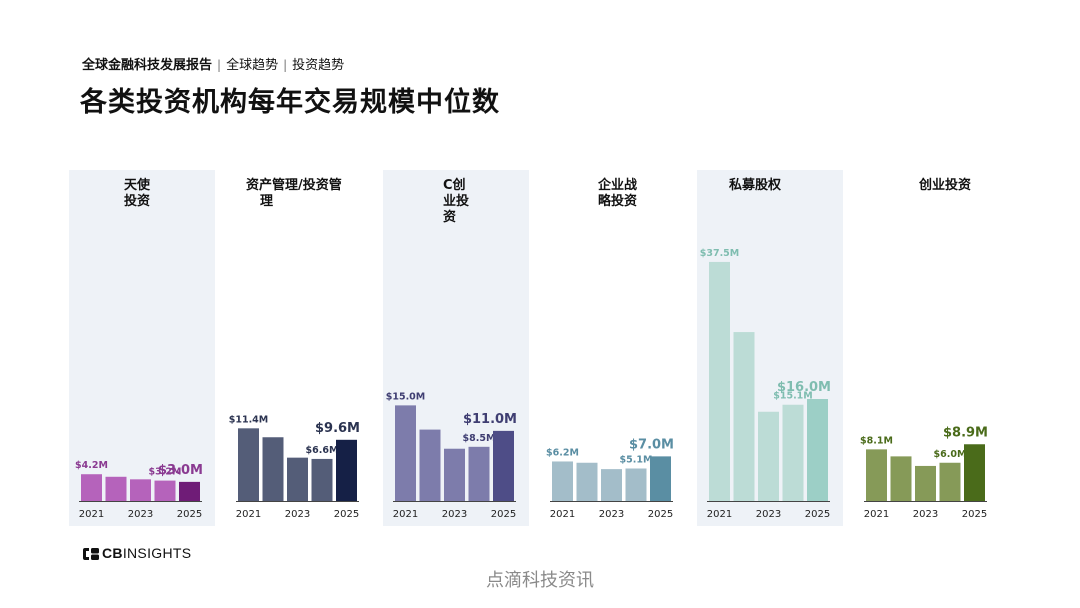 Image resolution: width=1080 pixels, height=608 pixels. I want to click on chart-title: 创业投资, so click(945, 186).